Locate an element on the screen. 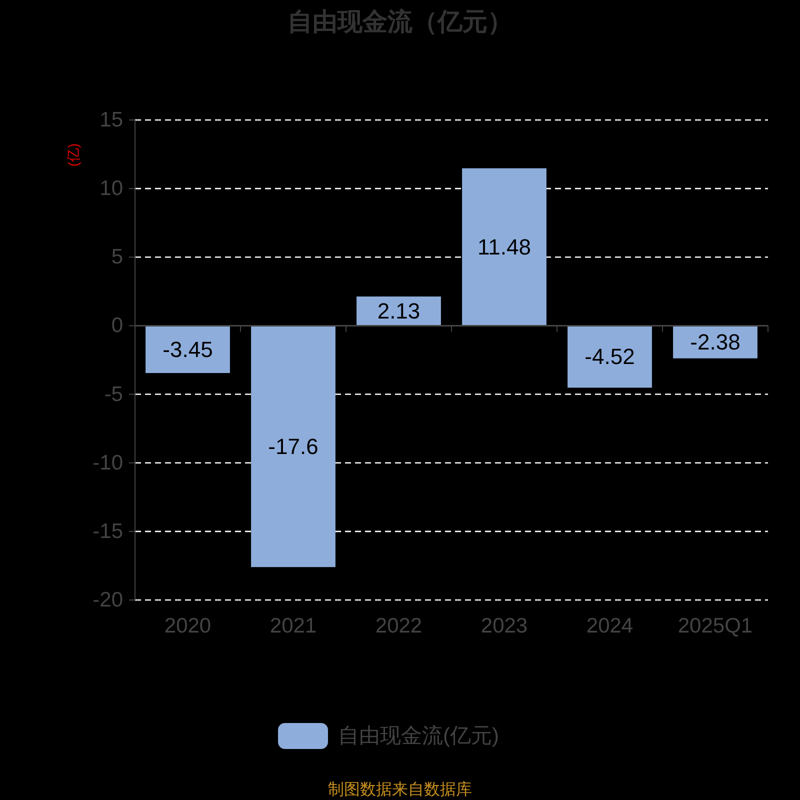 This screenshot has width=800, height=800. data-label: -3.45 is located at coordinates (187, 349).